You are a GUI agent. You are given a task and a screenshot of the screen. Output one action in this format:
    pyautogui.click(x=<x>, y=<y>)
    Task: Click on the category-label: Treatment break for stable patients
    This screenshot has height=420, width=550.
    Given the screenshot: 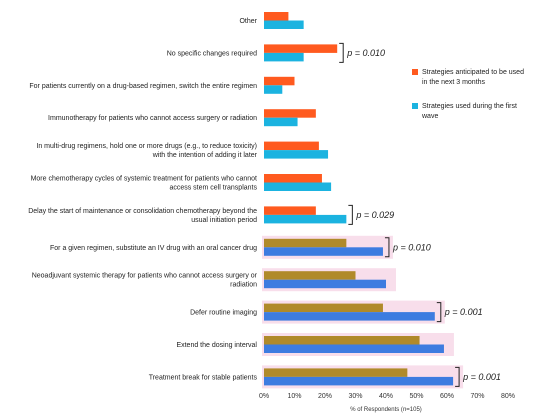 What is the action you would take?
    pyautogui.click(x=203, y=377)
    